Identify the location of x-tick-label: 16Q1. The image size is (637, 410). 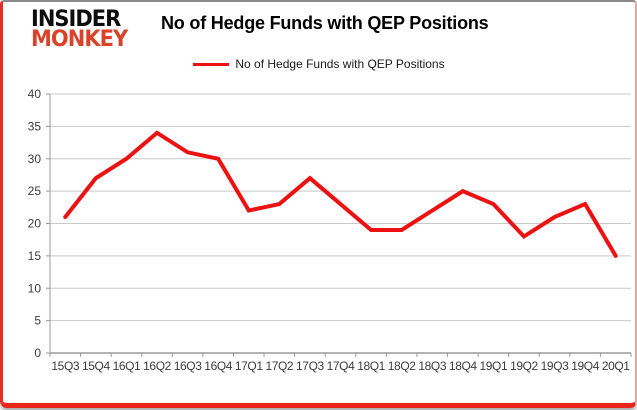
(127, 366).